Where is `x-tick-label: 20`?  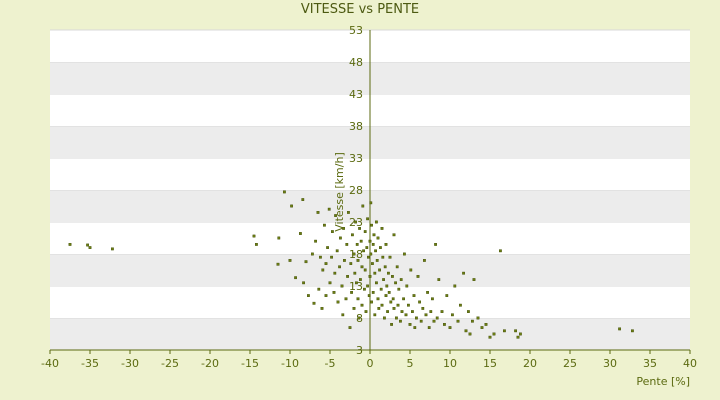 x-tick-label: 20 is located at coordinates (530, 363).